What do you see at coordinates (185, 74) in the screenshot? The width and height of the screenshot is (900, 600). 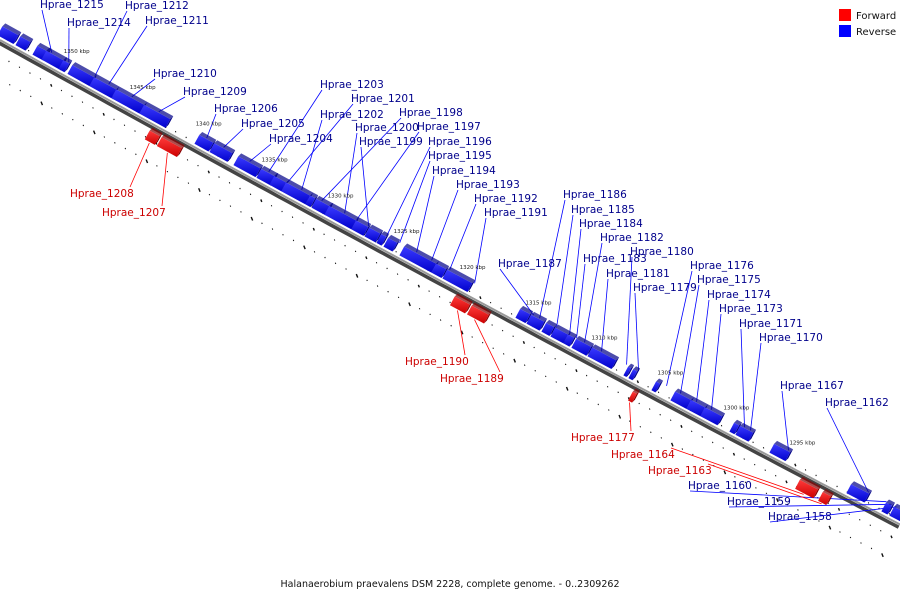 I see `reverse-gene-label: Hprae_1210` at bounding box center [185, 74].